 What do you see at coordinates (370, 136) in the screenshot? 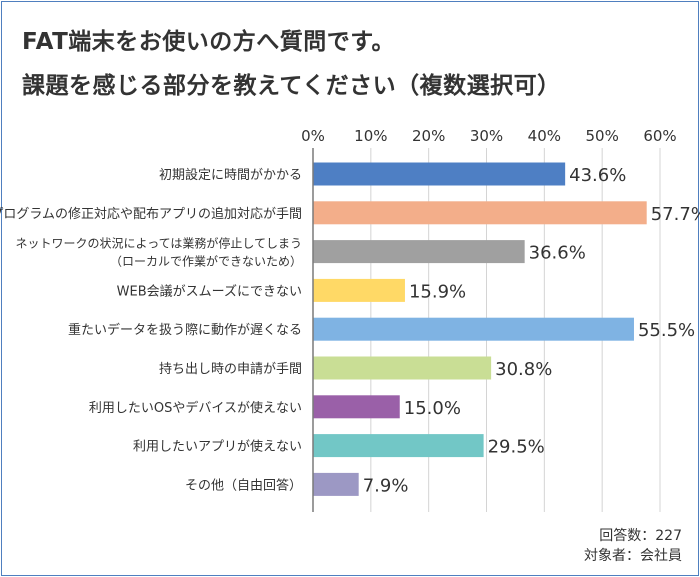
I see `x-tick-label: 10%` at bounding box center [370, 136].